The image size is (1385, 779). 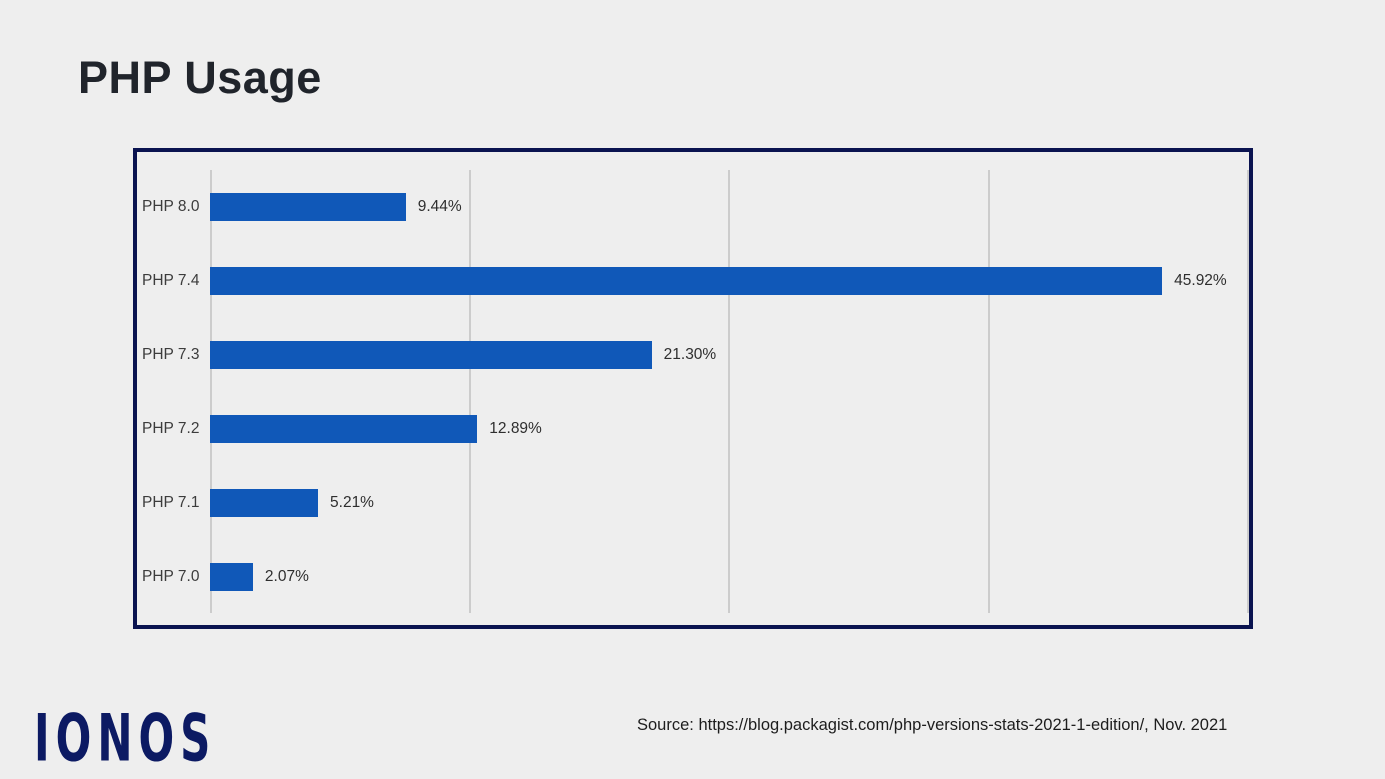 What do you see at coordinates (286, 576) in the screenshot?
I see `value-label: 2.07%` at bounding box center [286, 576].